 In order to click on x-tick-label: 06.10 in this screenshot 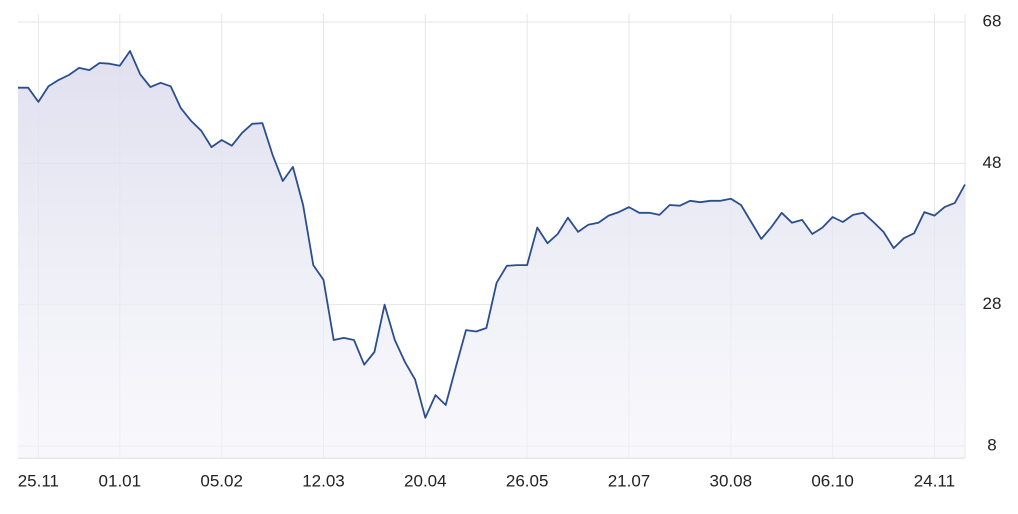, I will do `click(832, 480)`.